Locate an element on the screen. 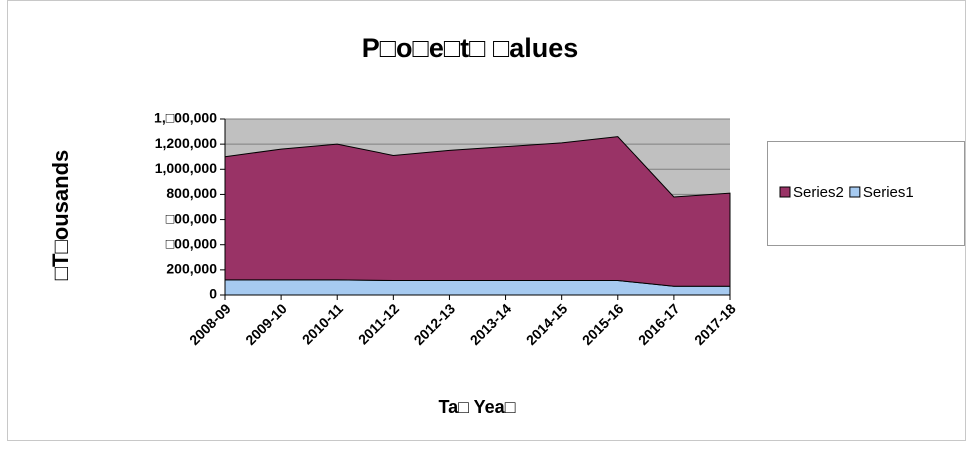 The image size is (967, 455). y-tick-label: 1,200,000 is located at coordinates (186, 143).